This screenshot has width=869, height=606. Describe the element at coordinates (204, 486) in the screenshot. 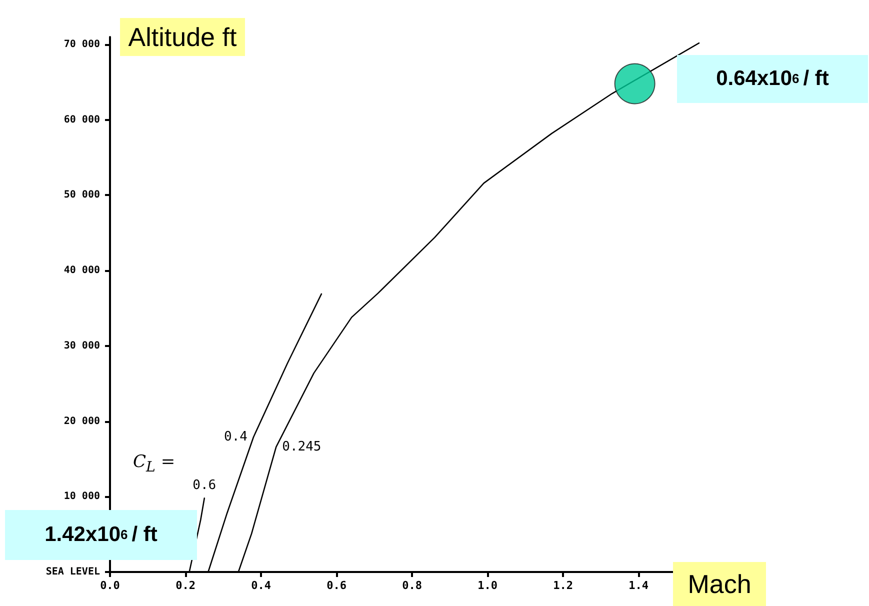

I see `series-label: 0.6` at that location.